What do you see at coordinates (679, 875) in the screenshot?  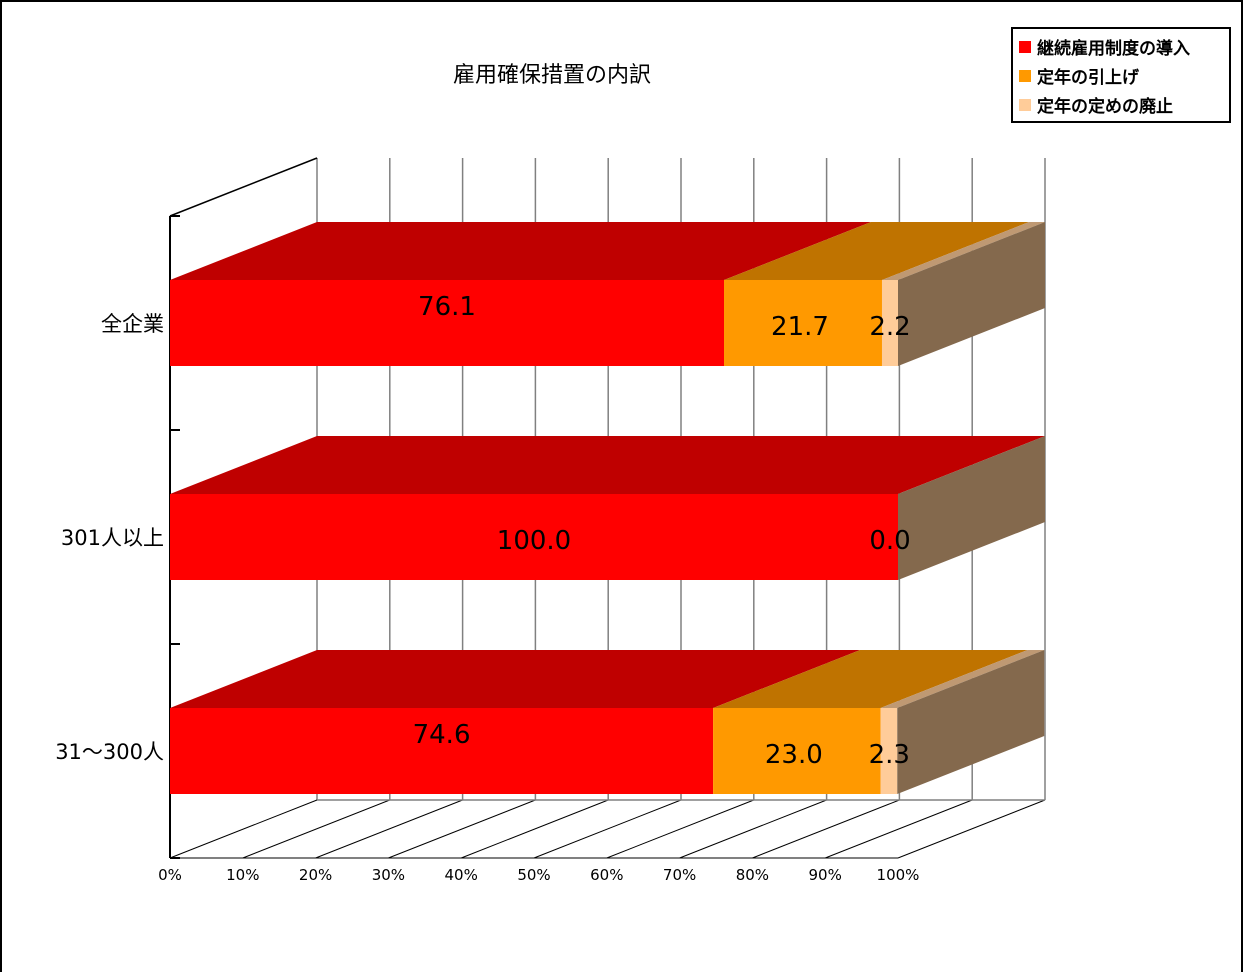 I see `x-tick-label: 70%` at bounding box center [679, 875].